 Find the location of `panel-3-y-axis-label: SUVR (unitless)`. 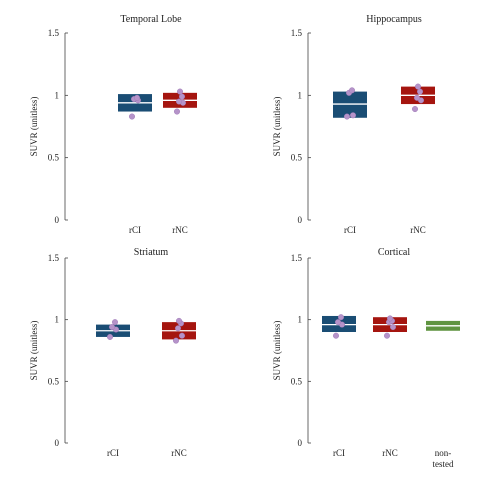

panel-3-y-axis-label: SUVR (unitless) is located at coordinates (34, 351).